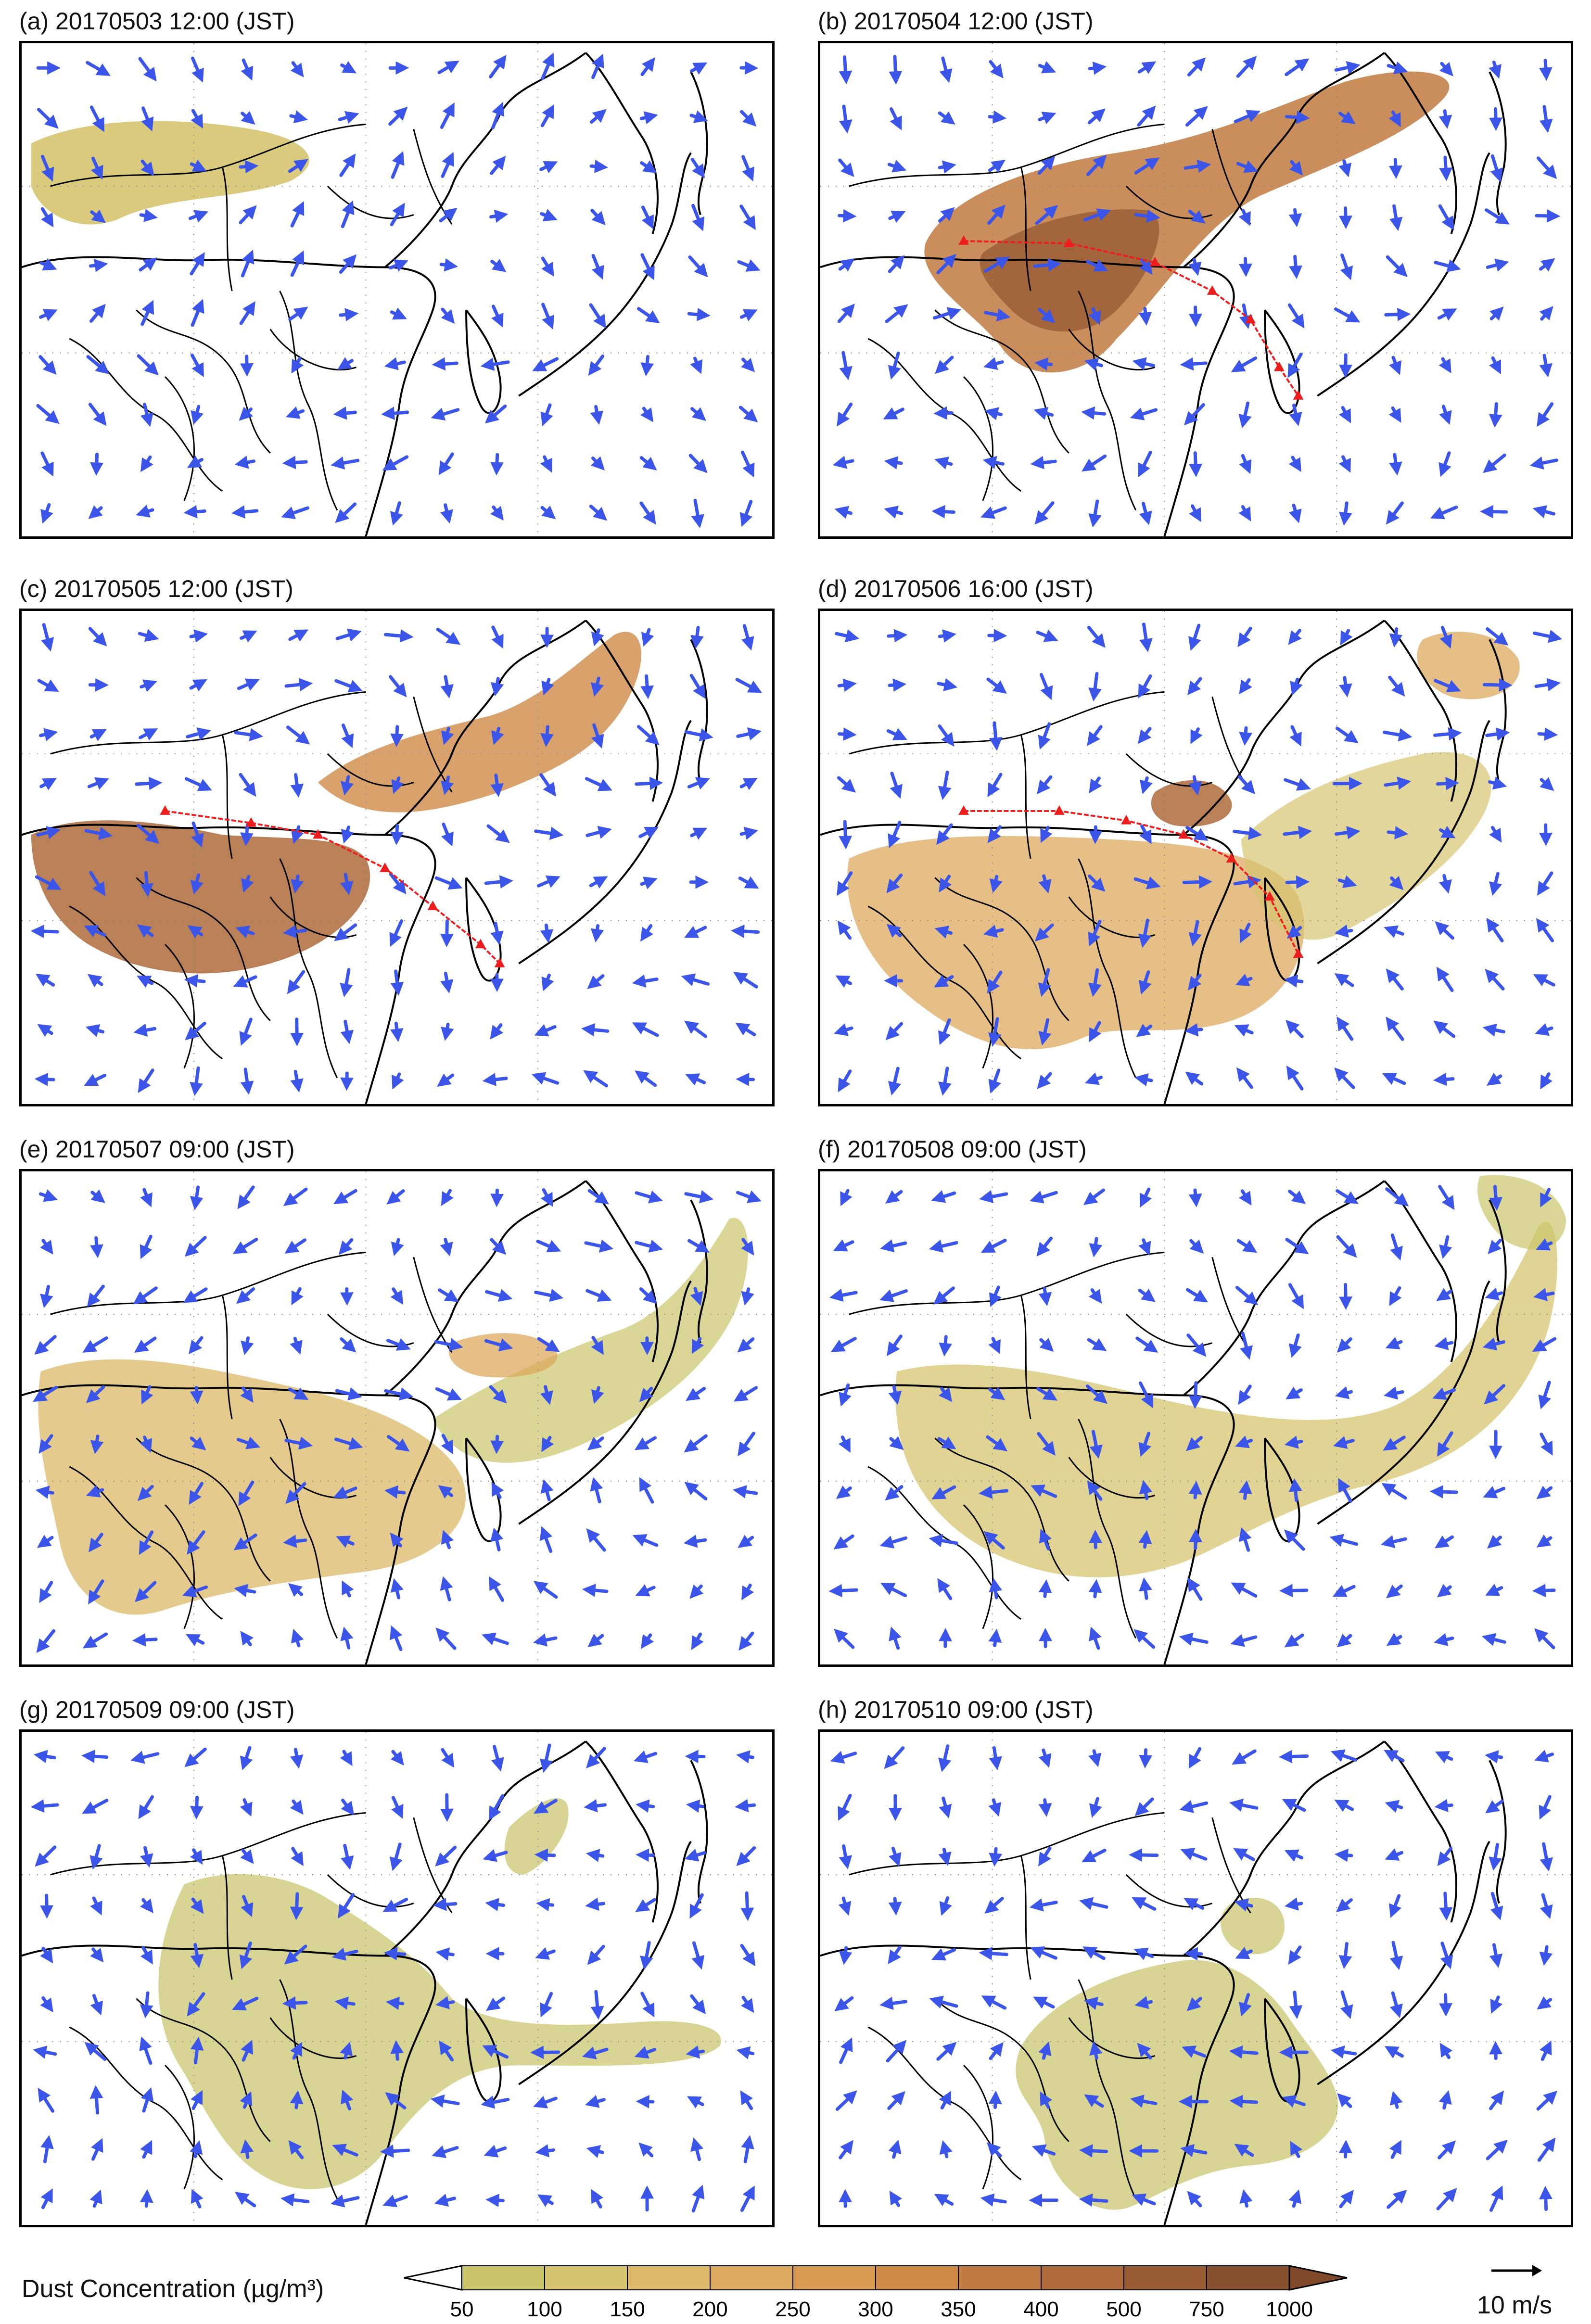 The height and width of the screenshot is (2324, 1591). What do you see at coordinates (462, 2309) in the screenshot?
I see `colorbar-tick-label: 50` at bounding box center [462, 2309].